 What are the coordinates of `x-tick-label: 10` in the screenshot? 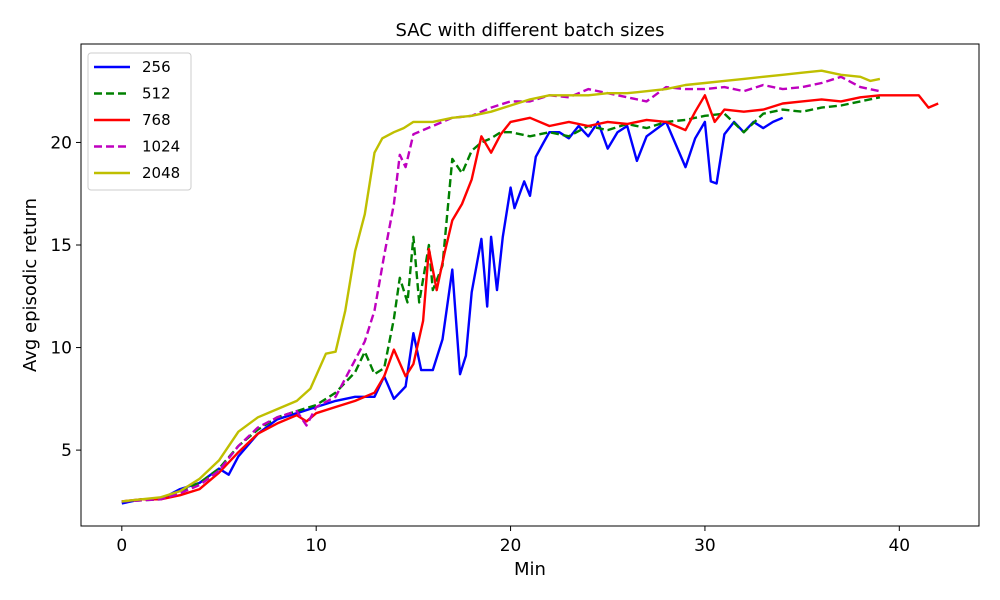 It's located at (316, 546).